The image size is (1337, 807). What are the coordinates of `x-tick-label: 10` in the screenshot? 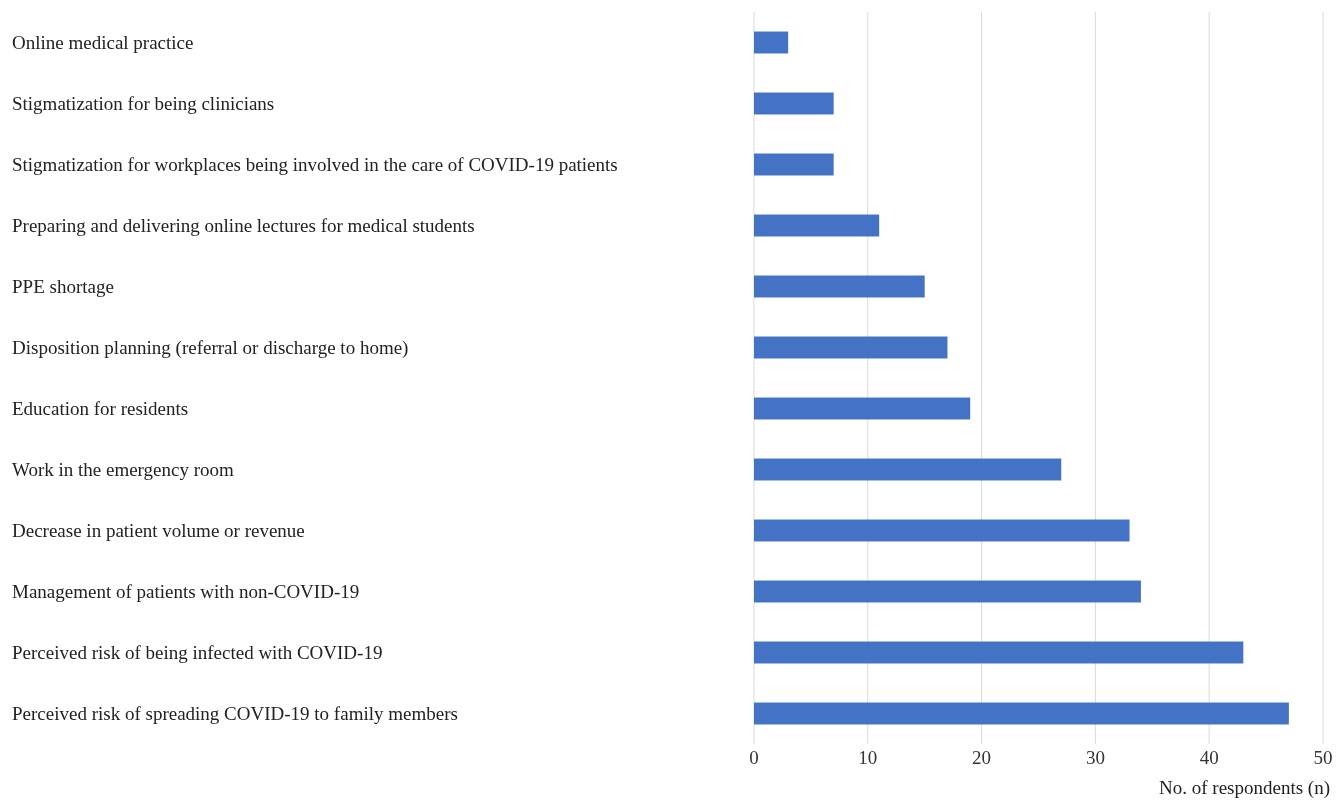 It's located at (868, 757).